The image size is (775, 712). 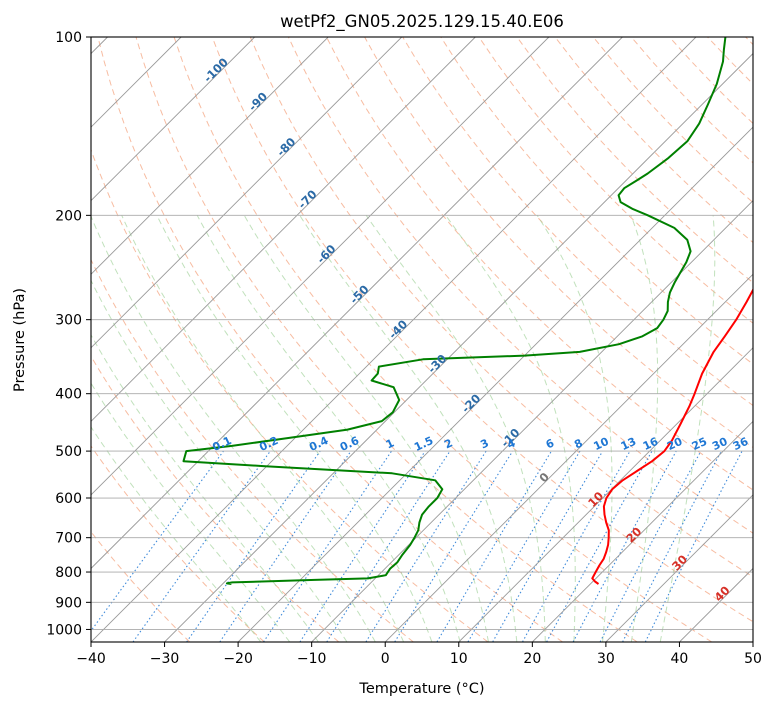 I want to click on mixing-ratio-label: 10, so click(x=602, y=444).